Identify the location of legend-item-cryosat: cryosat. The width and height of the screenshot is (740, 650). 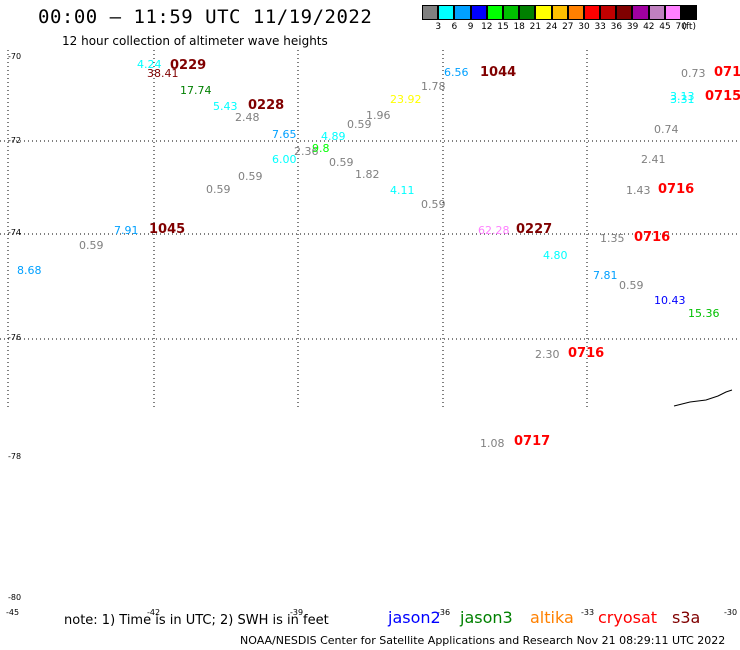
(628, 617).